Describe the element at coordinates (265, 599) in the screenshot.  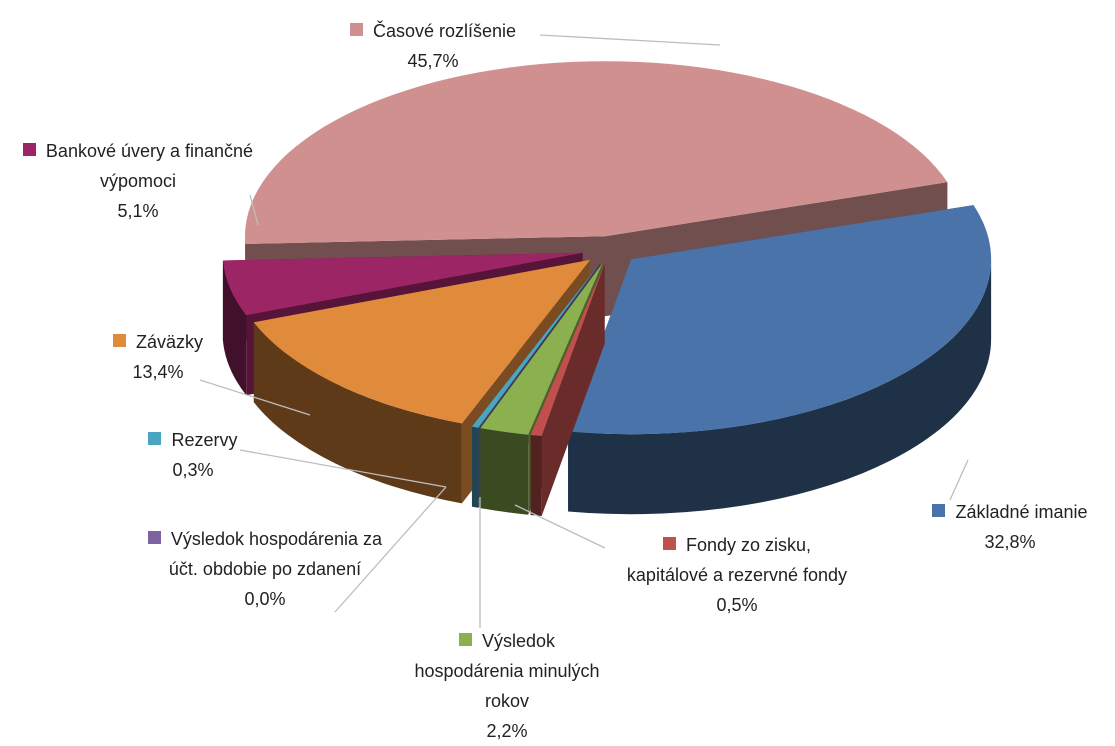
I see `label-value: 0,0%` at that location.